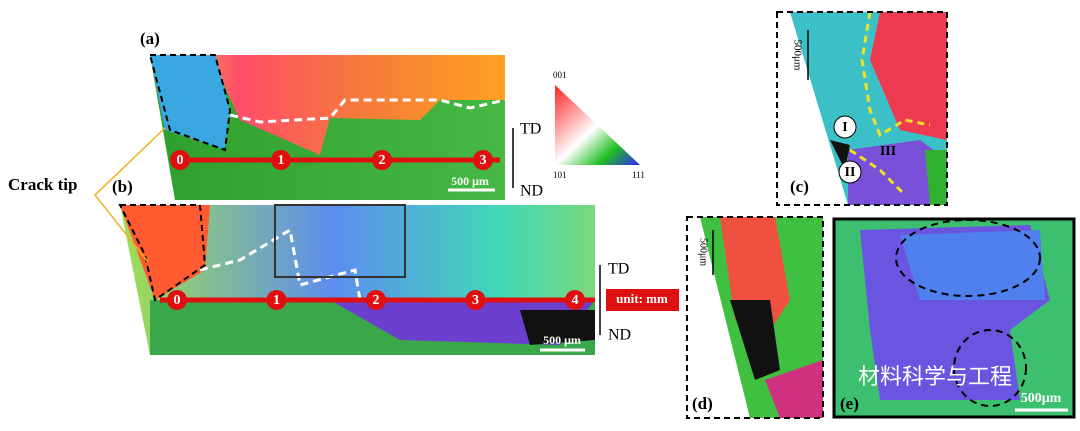  What do you see at coordinates (341, 114) in the screenshot?
I see `panel-a: 0 1 2 3 (a) 500 μm TD ND` at bounding box center [341, 114].